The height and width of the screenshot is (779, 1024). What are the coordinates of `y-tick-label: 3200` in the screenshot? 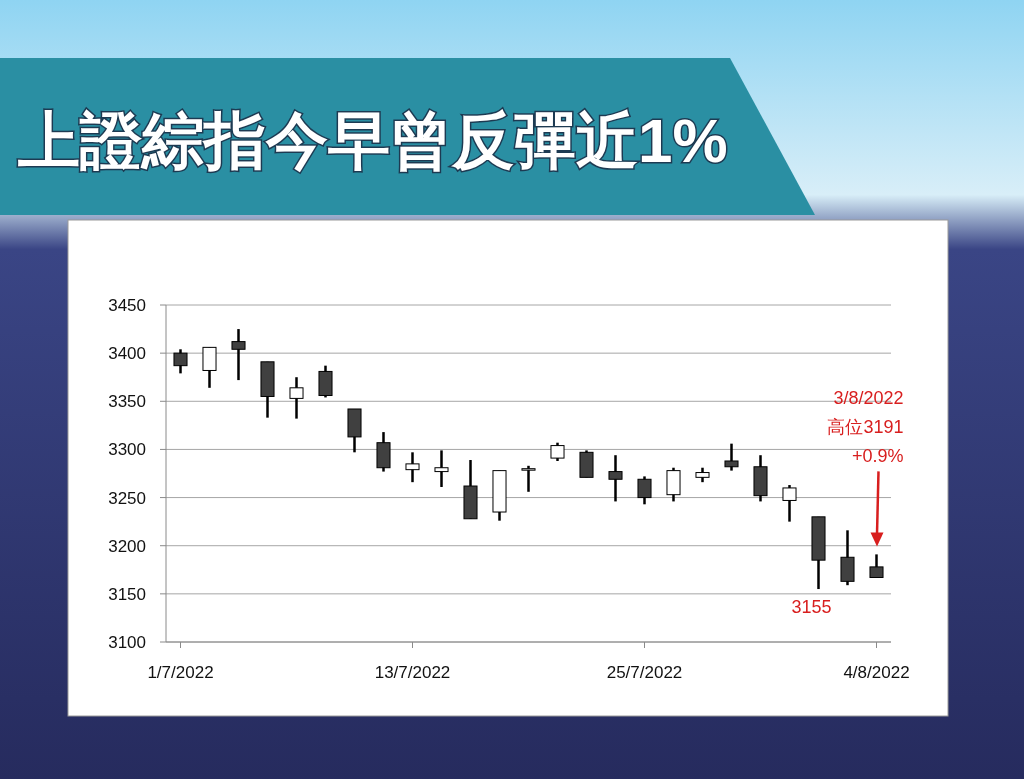 It's located at (127, 546).